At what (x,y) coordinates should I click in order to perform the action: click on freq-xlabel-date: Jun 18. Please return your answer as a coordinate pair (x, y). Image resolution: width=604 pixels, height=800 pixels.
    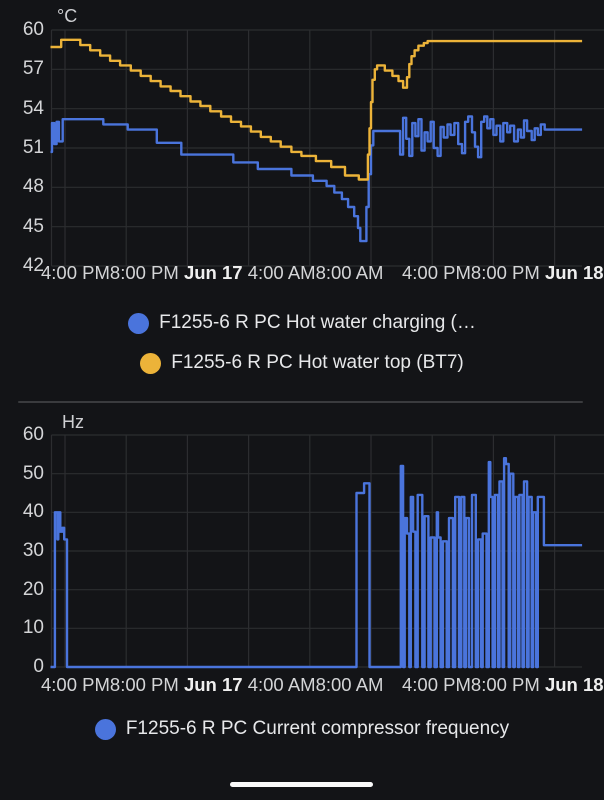
    Looking at the image, I should click on (574, 684).